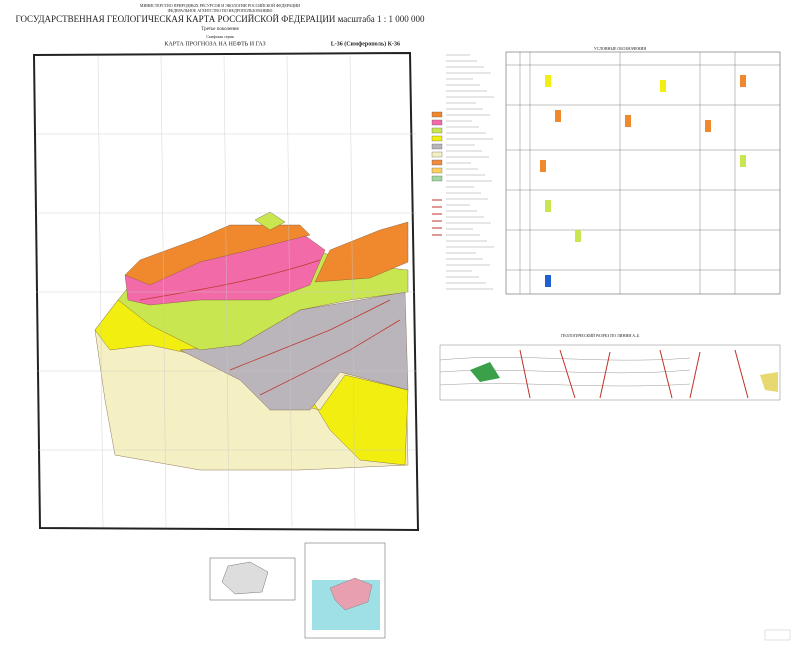  What do you see at coordinates (270, 221) in the screenshot?
I see `unit-green-north` at bounding box center [270, 221].